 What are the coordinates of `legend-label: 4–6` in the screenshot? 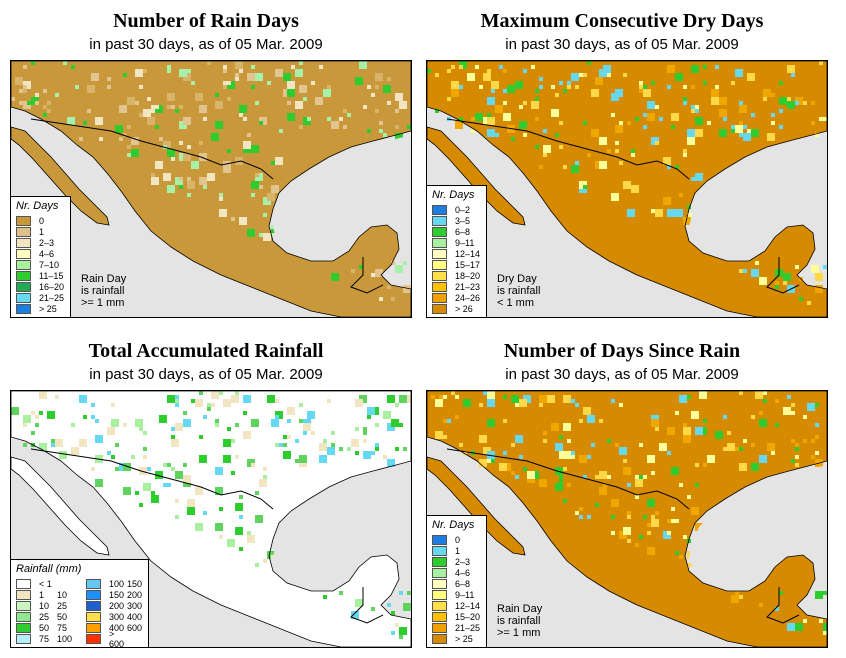 It's located at (47, 253).